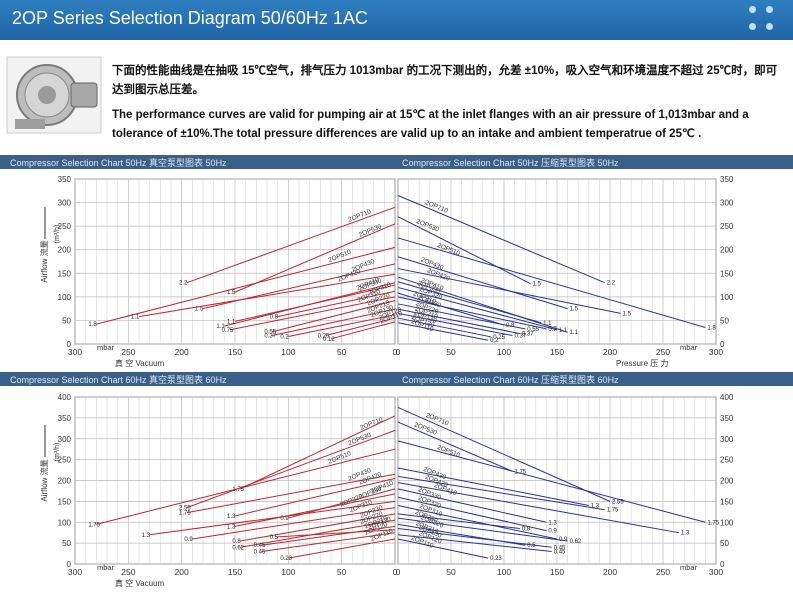 The width and height of the screenshot is (793, 610). Describe the element at coordinates (54, 95) in the screenshot. I see `blower-product-image` at that location.